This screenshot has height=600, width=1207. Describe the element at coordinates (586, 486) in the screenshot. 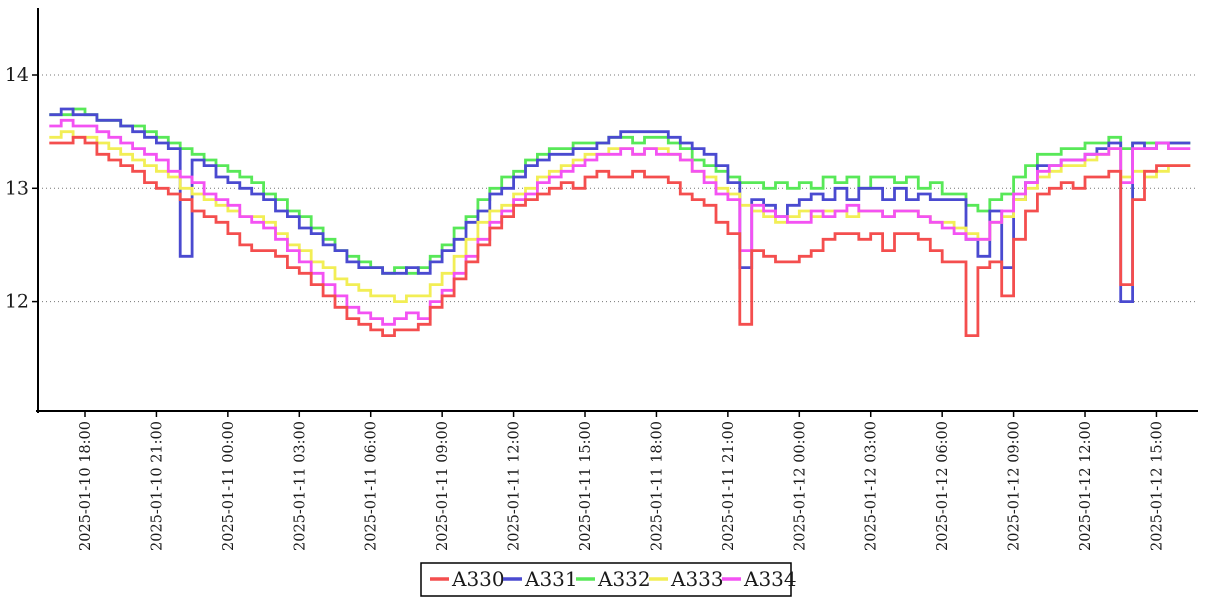

I see `x-tick-label: 2025-01-11 15:00` at that location.